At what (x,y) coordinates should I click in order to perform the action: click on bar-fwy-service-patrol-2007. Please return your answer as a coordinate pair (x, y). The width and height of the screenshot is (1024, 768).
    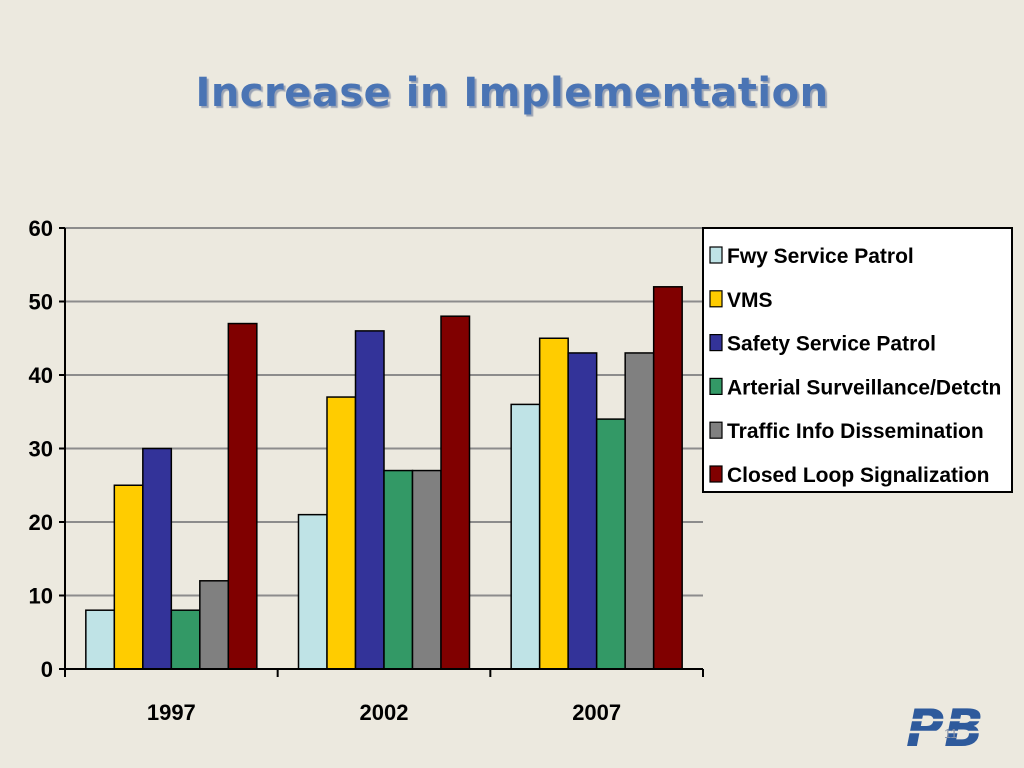
    Looking at the image, I should click on (525, 536).